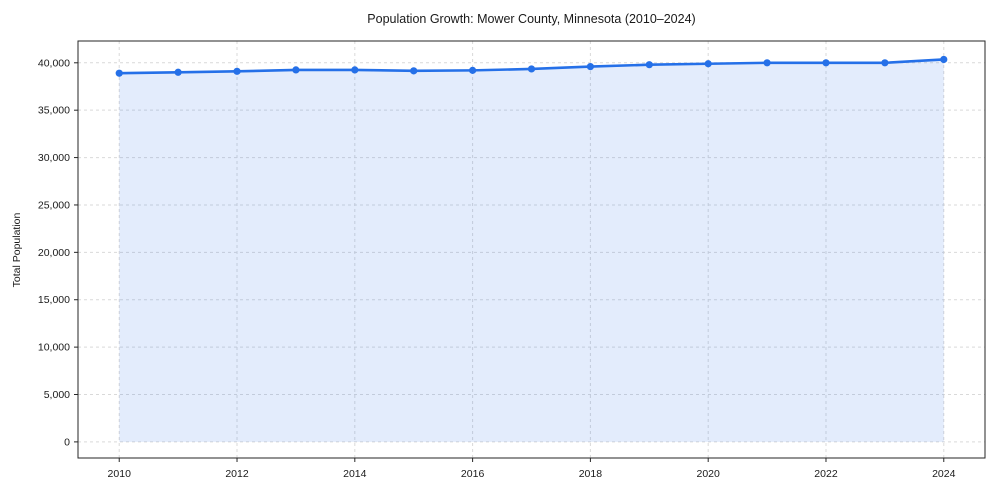 The image size is (1000, 500). What do you see at coordinates (54, 158) in the screenshot?
I see `y-tick-label: 30,000` at bounding box center [54, 158].